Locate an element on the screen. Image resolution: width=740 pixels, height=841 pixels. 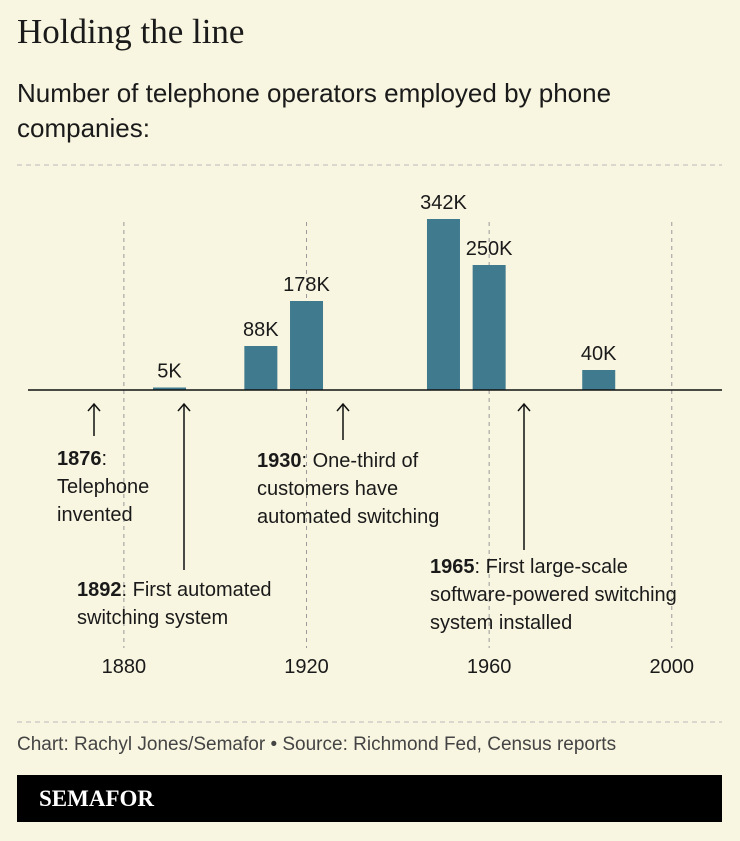
x-tick-label: 2000 is located at coordinates (672, 667).